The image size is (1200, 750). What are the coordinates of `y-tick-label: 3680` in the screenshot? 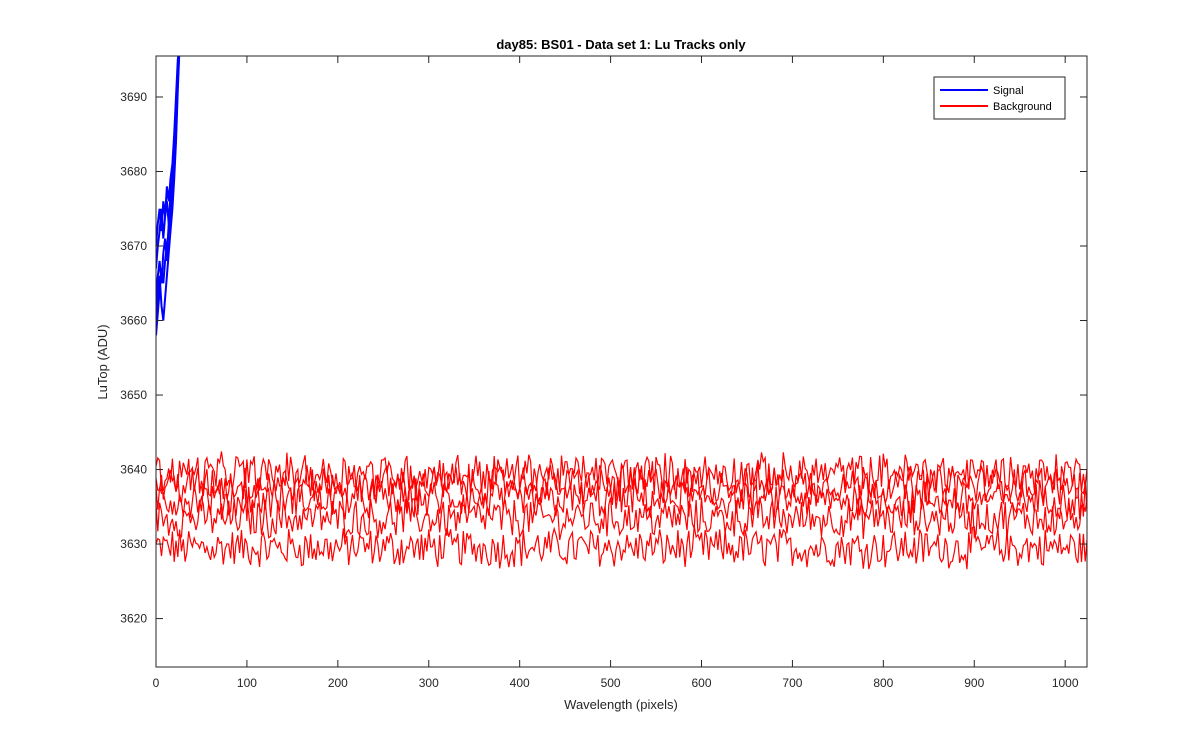 It's located at (133, 171).